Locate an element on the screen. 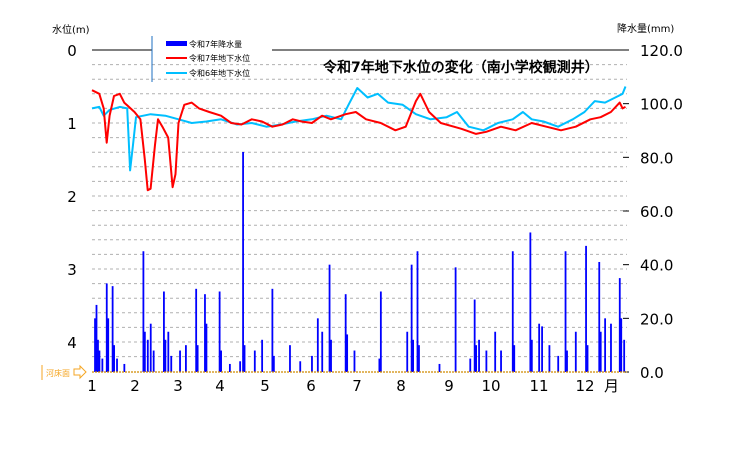 Image resolution: width=735 pixels, height=455 pixels. legend-label-gw2024: 令和6年地下水位 is located at coordinates (219, 73).